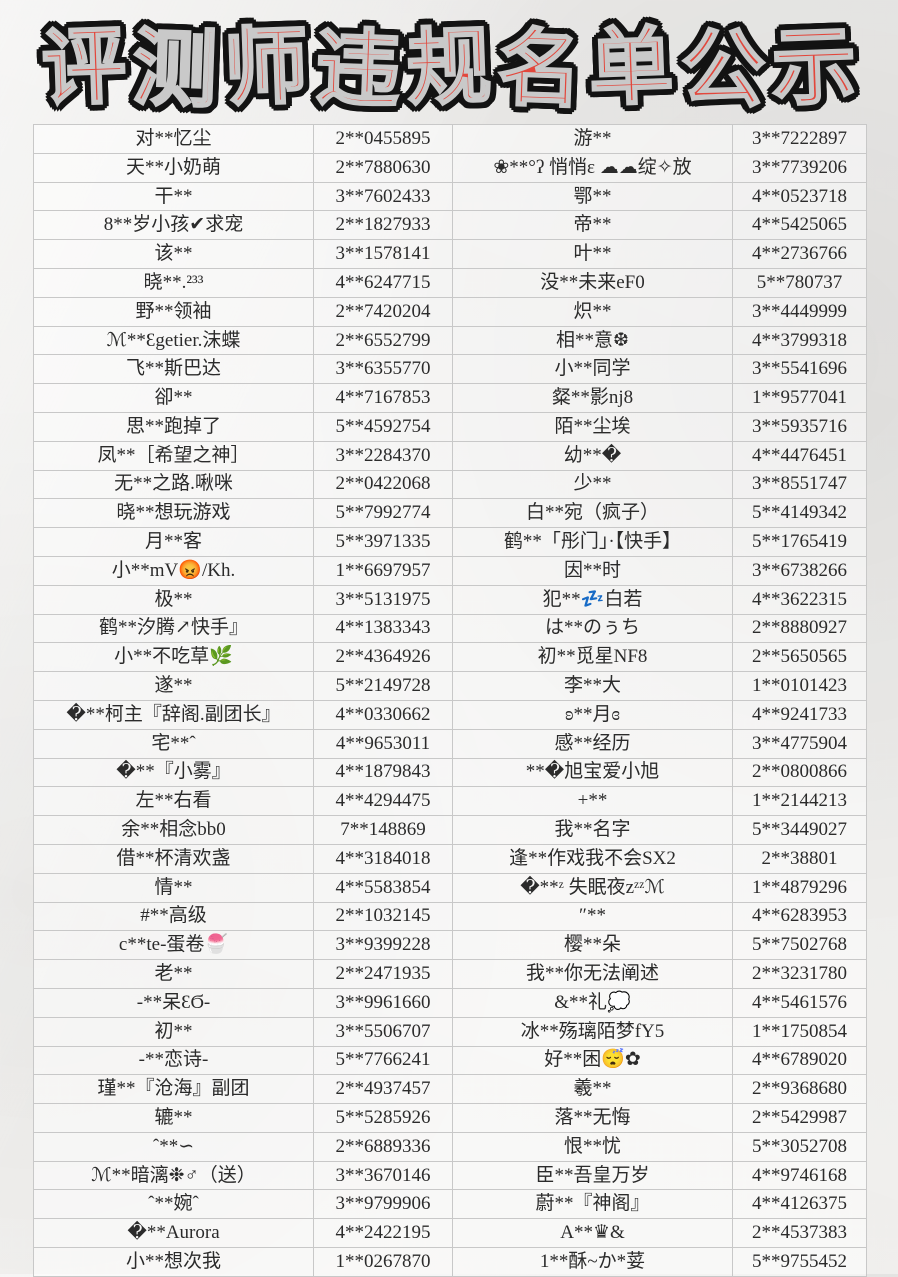  What do you see at coordinates (799, 916) in the screenshot?
I see `id-cell: 4**6283953` at bounding box center [799, 916].